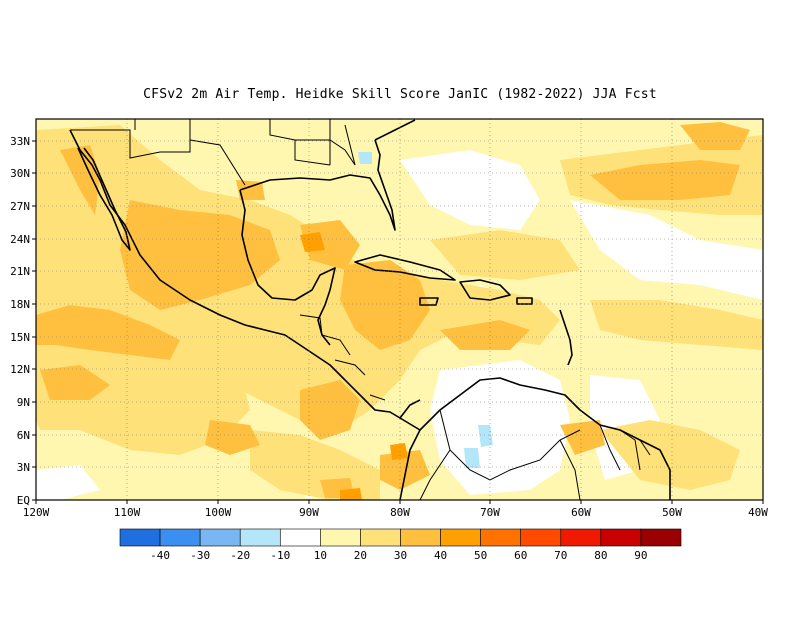 This screenshot has width=800, height=618. What do you see at coordinates (581, 512) in the screenshot?
I see `lon-label: 60W` at bounding box center [581, 512].